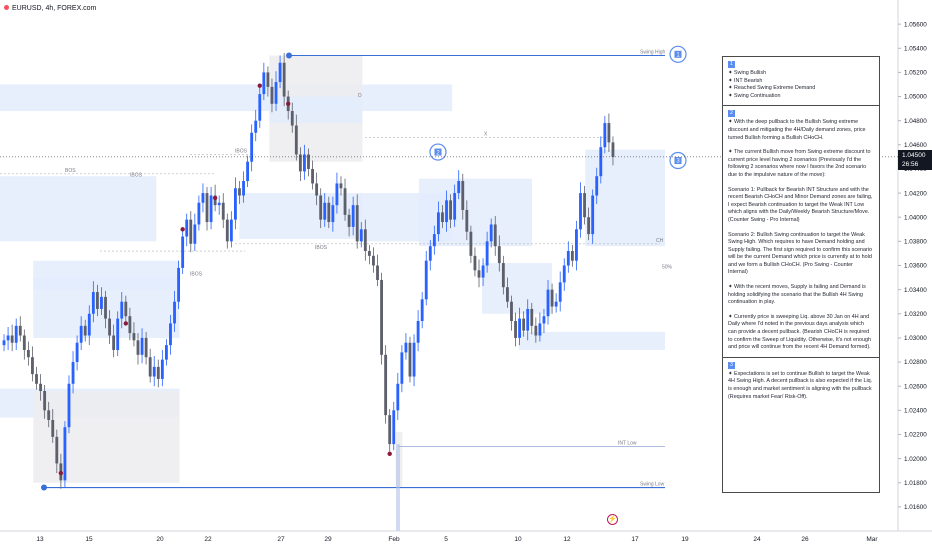  What do you see at coordinates (360, 96) in the screenshot?
I see `chart-annotation: D` at bounding box center [360, 96].